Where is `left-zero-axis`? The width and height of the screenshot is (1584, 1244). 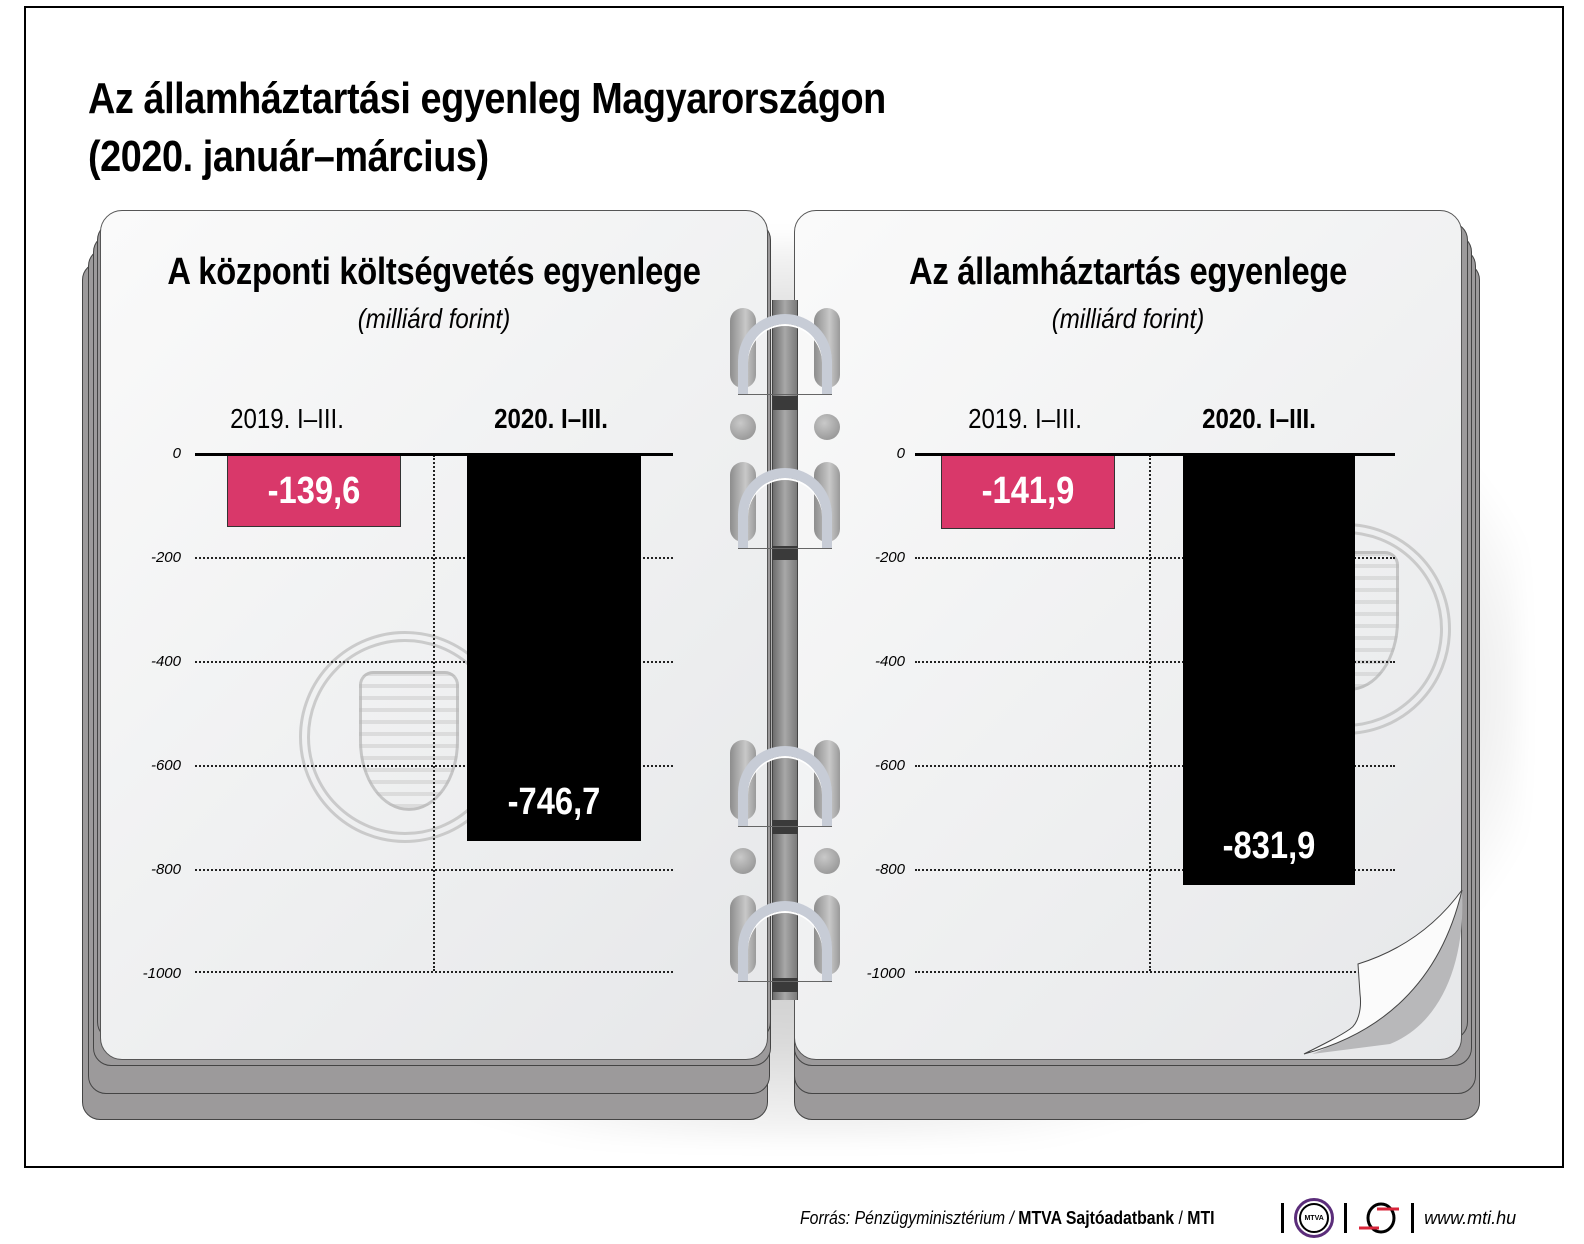
left-zero-axis is located at coordinates (434, 454).